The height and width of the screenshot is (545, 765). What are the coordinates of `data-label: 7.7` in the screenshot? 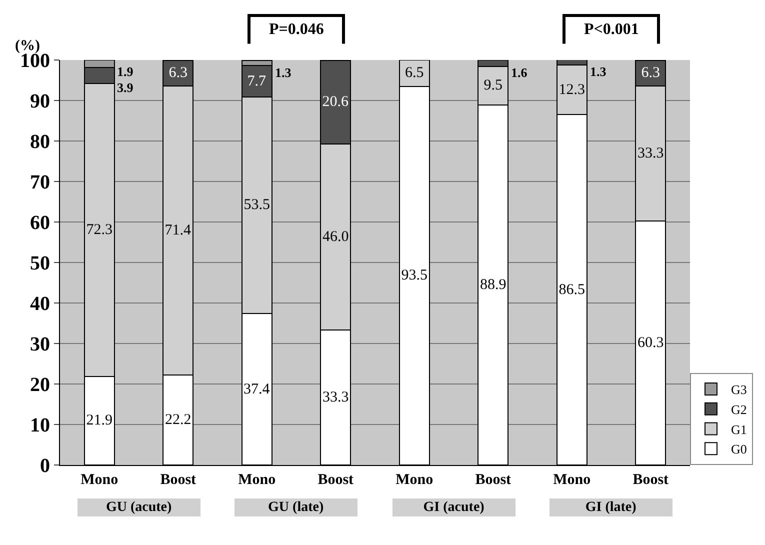 It's located at (256, 81).